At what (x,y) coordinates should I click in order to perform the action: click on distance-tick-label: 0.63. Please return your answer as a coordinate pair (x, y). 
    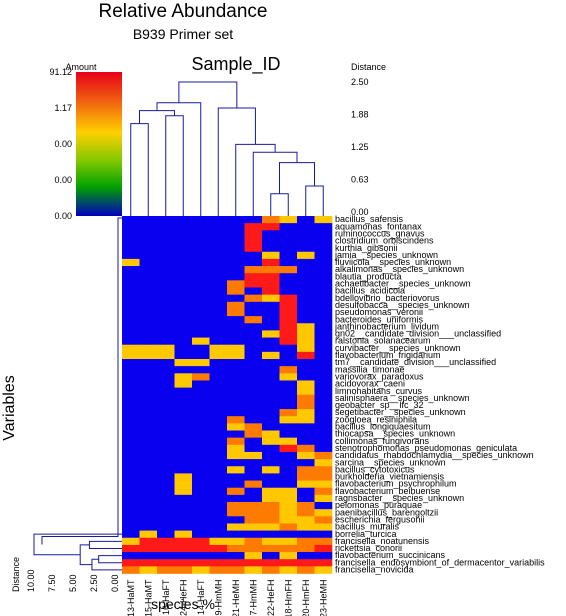
    Looking at the image, I should click on (360, 180).